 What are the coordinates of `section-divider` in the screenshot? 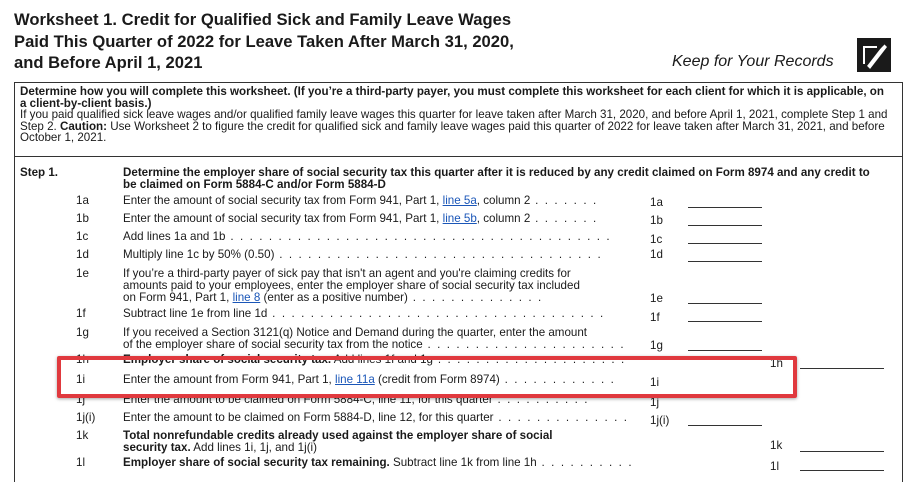 It's located at (458, 156).